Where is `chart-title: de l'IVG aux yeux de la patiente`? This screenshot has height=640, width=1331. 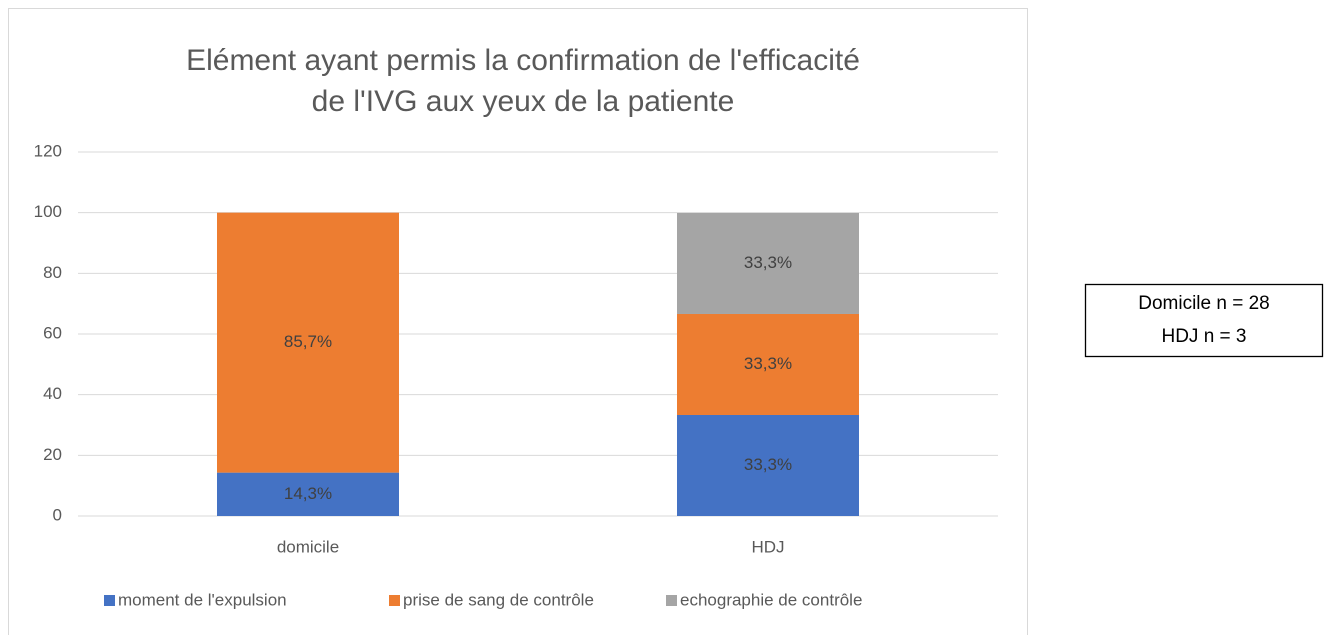 chart-title: de l'IVG aux yeux de la patiente is located at coordinates (523, 101).